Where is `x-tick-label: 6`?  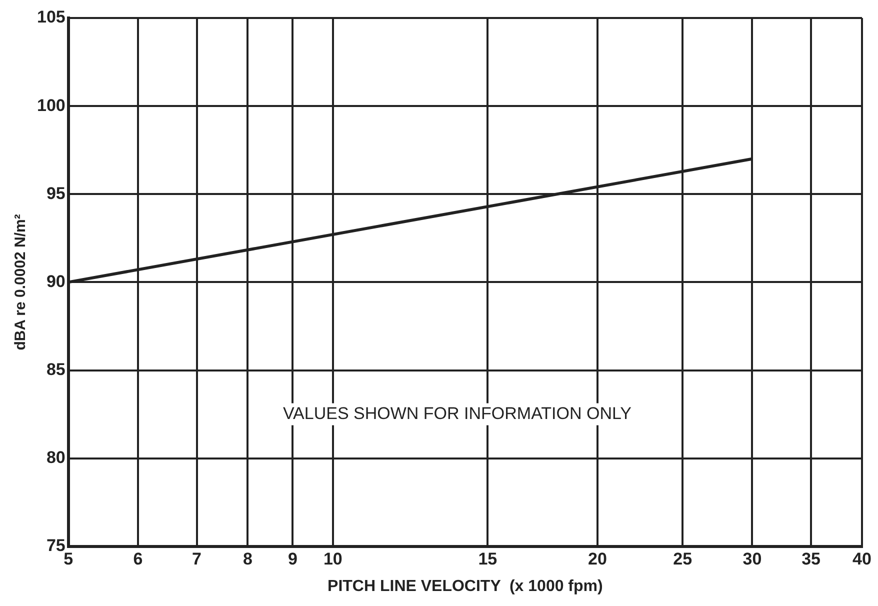 x-tick-label: 6 is located at coordinates (138, 558).